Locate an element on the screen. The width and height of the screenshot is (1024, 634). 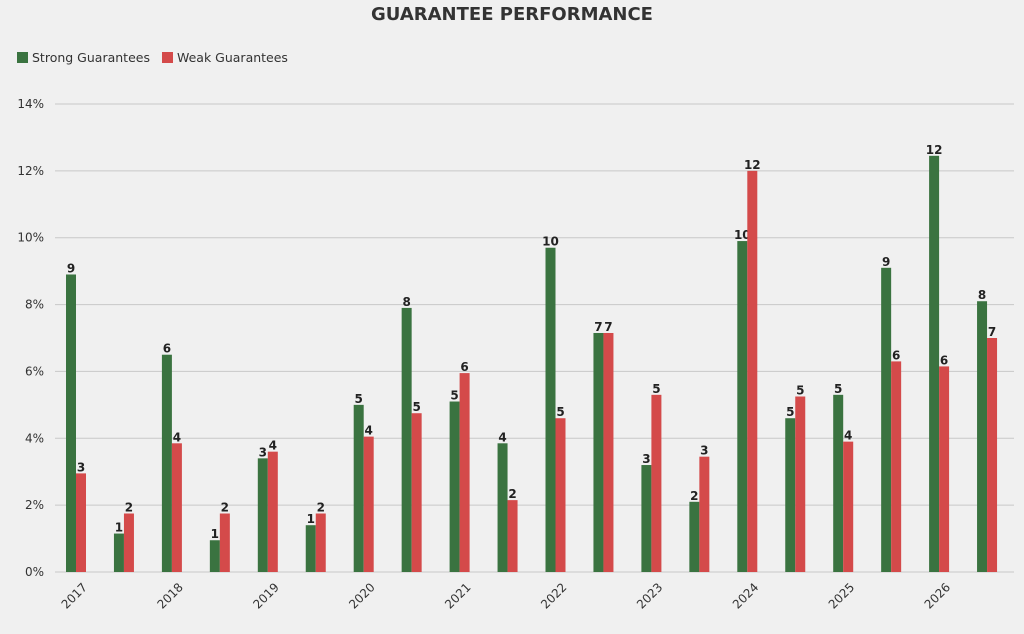
y-tick-label: 12% is located at coordinates (30, 171).